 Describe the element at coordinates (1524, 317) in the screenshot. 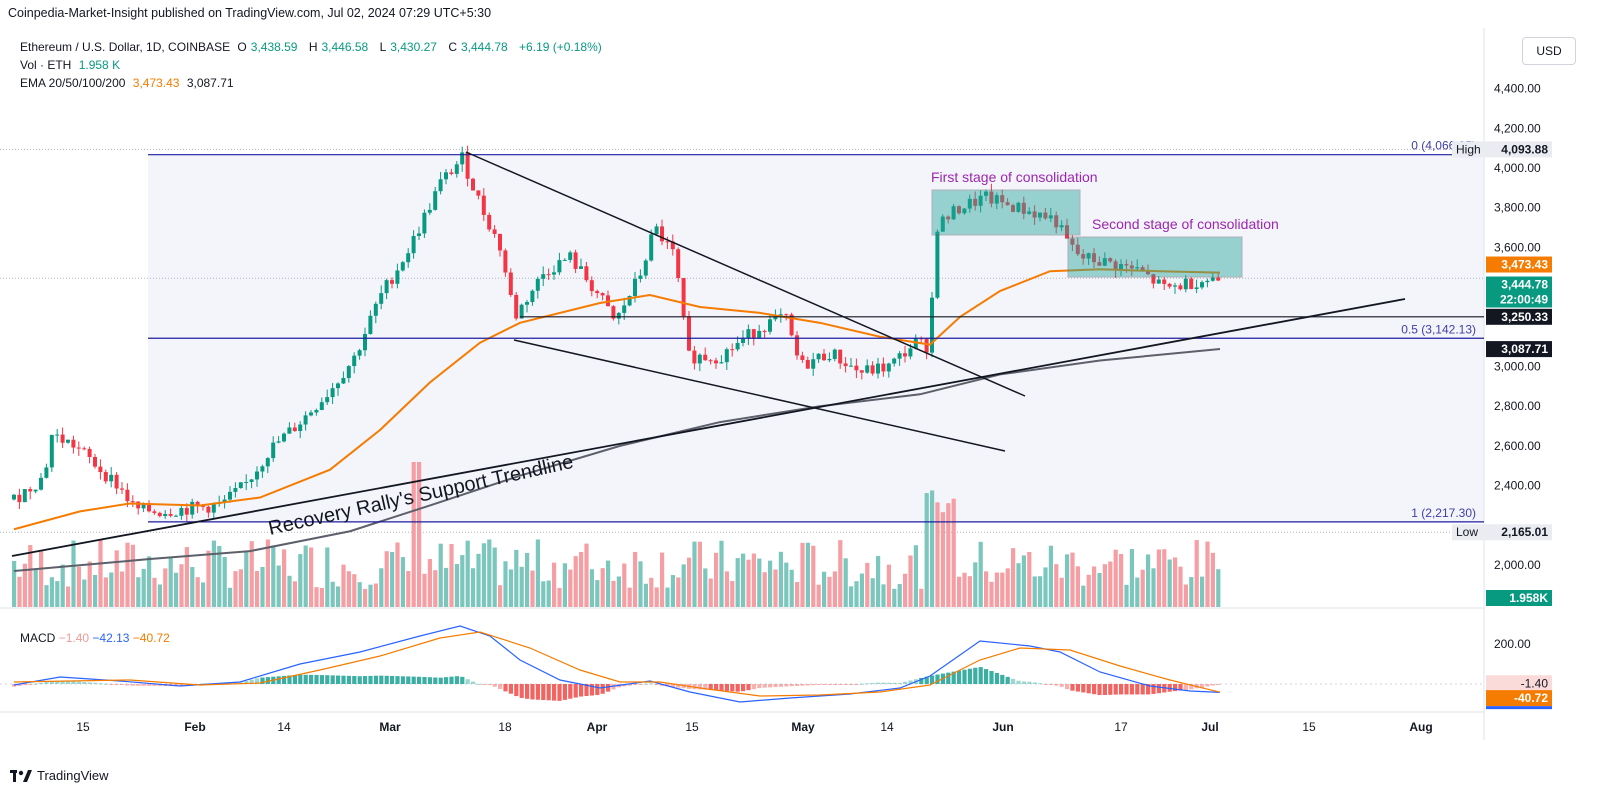

I see `price-label-text: 3,250.33` at that location.